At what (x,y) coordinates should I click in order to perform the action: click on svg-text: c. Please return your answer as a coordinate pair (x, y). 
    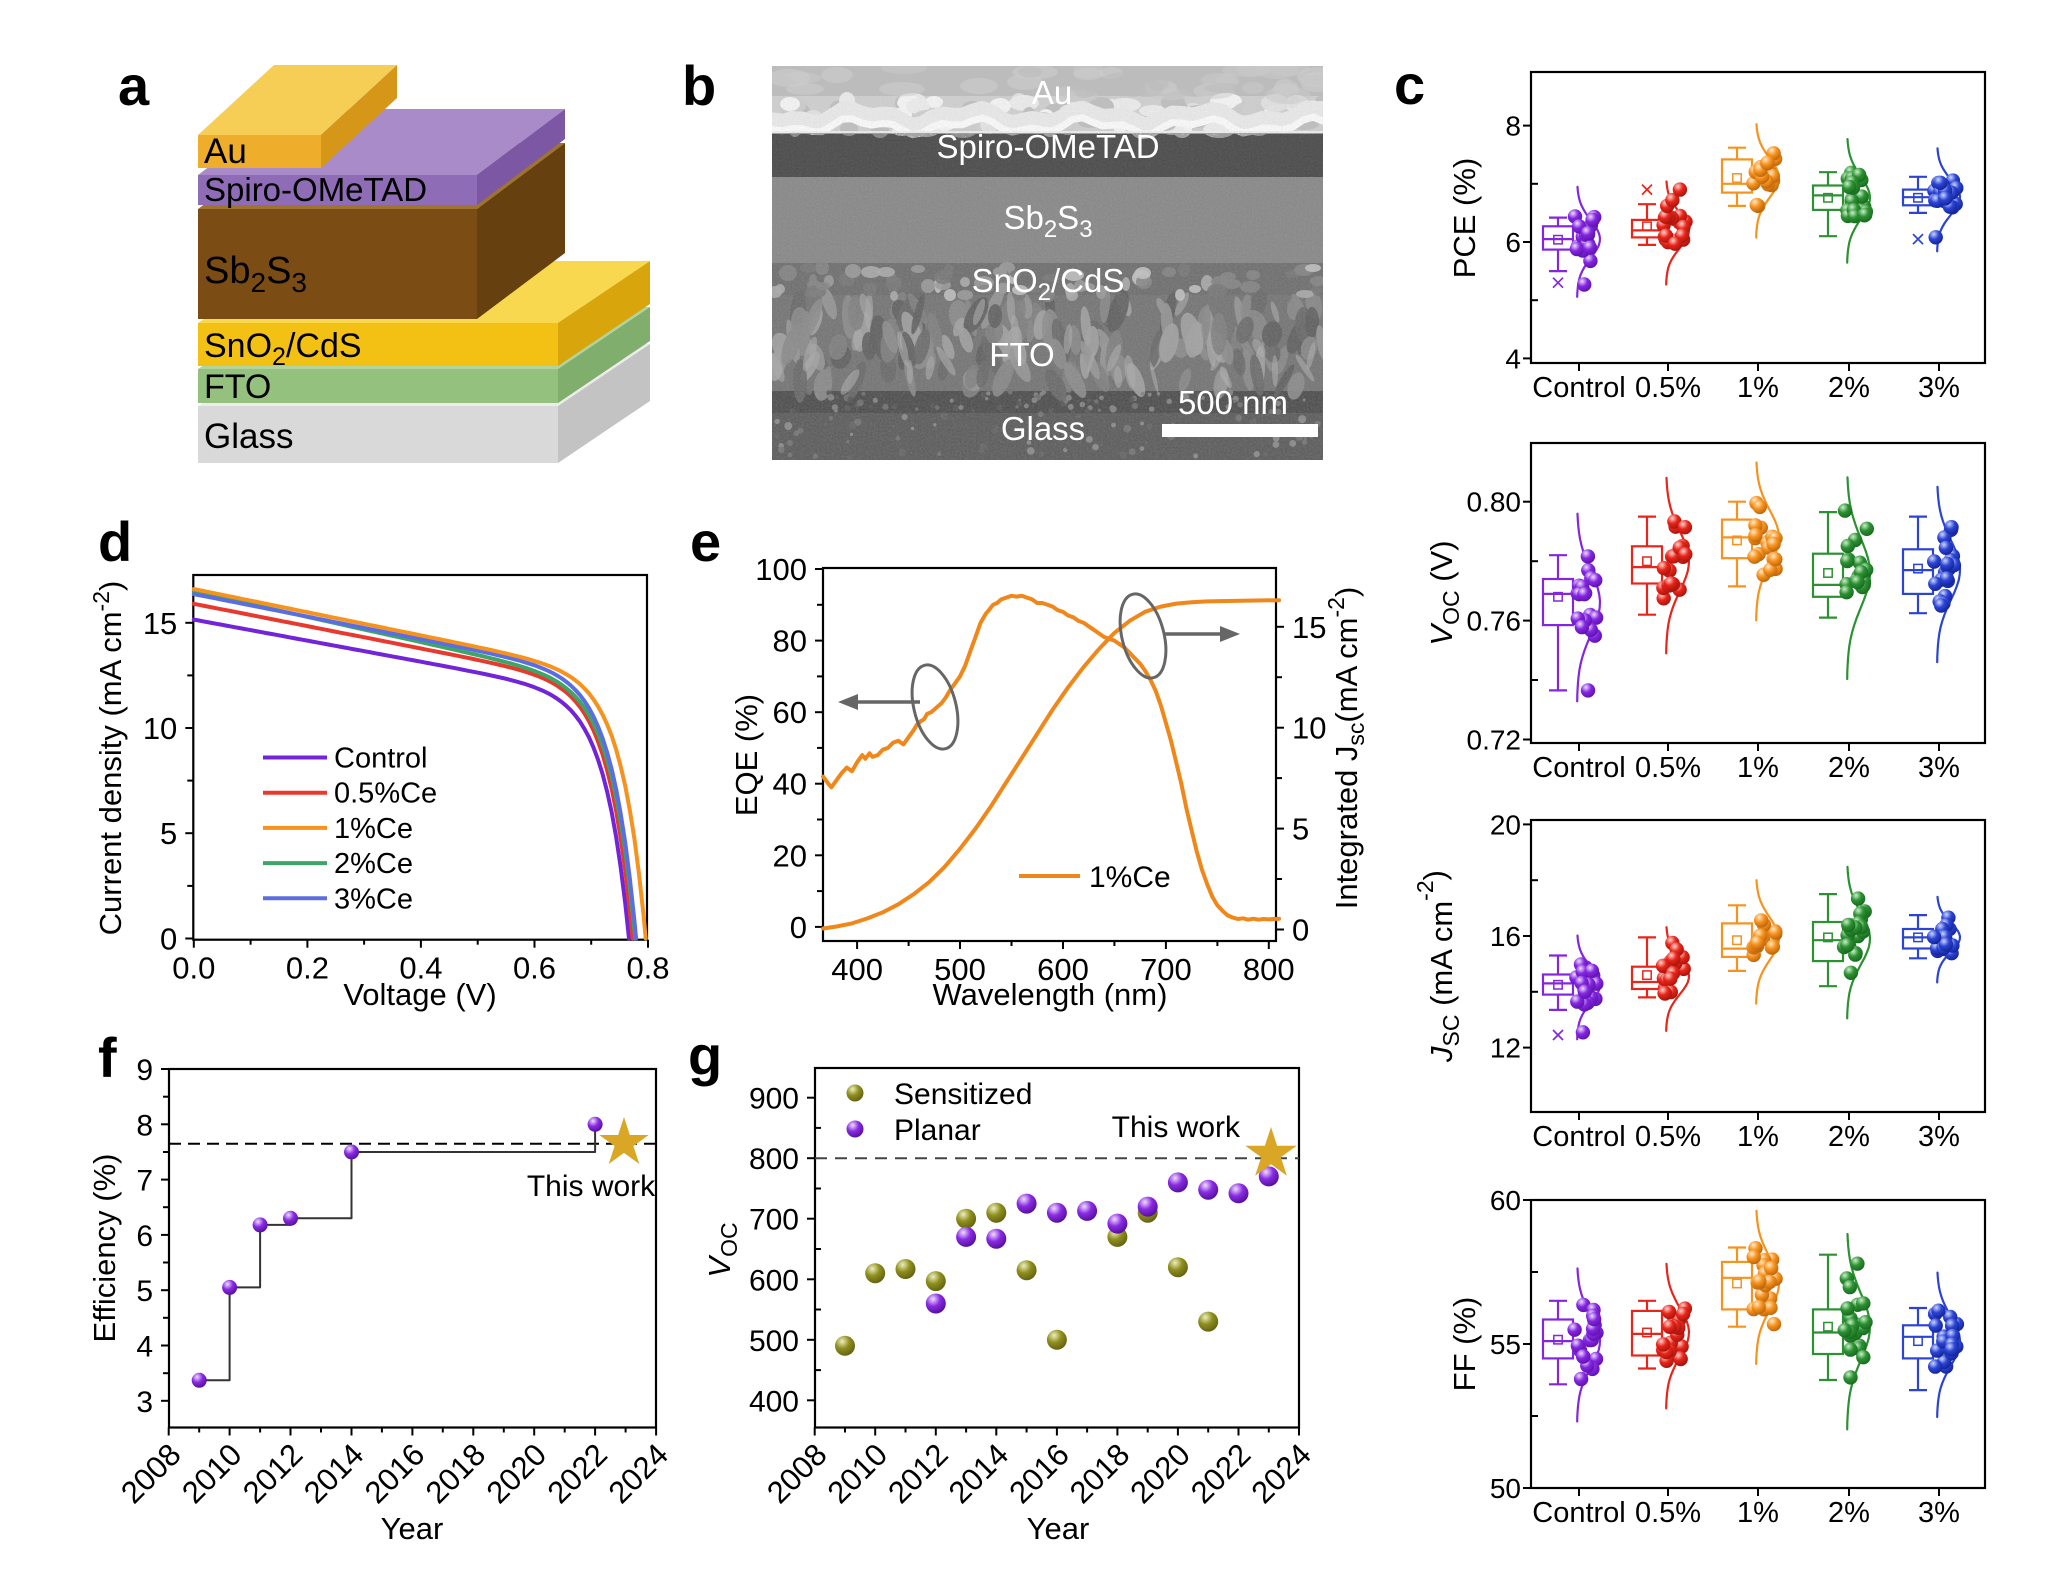
    Looking at the image, I should click on (1409, 84).